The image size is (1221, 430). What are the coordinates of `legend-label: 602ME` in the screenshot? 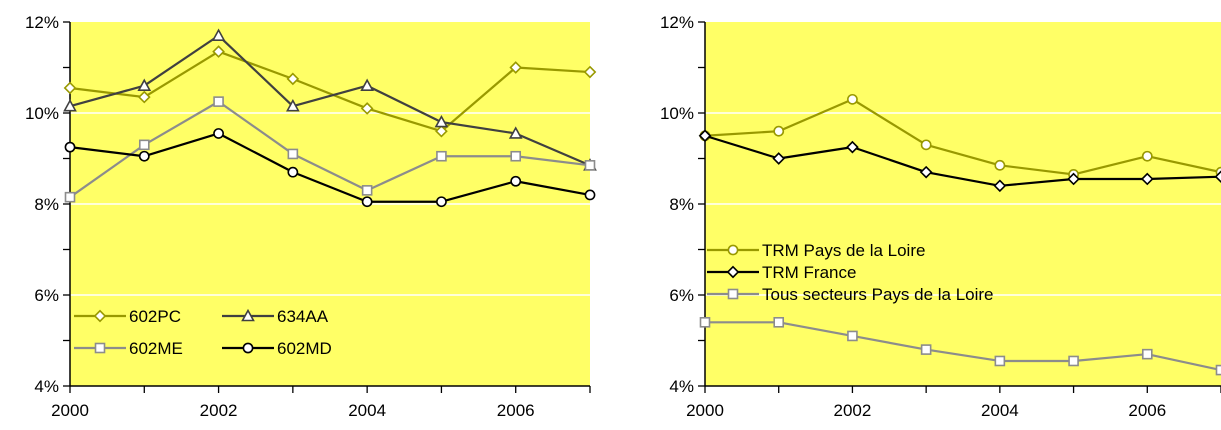 It's located at (156, 348).